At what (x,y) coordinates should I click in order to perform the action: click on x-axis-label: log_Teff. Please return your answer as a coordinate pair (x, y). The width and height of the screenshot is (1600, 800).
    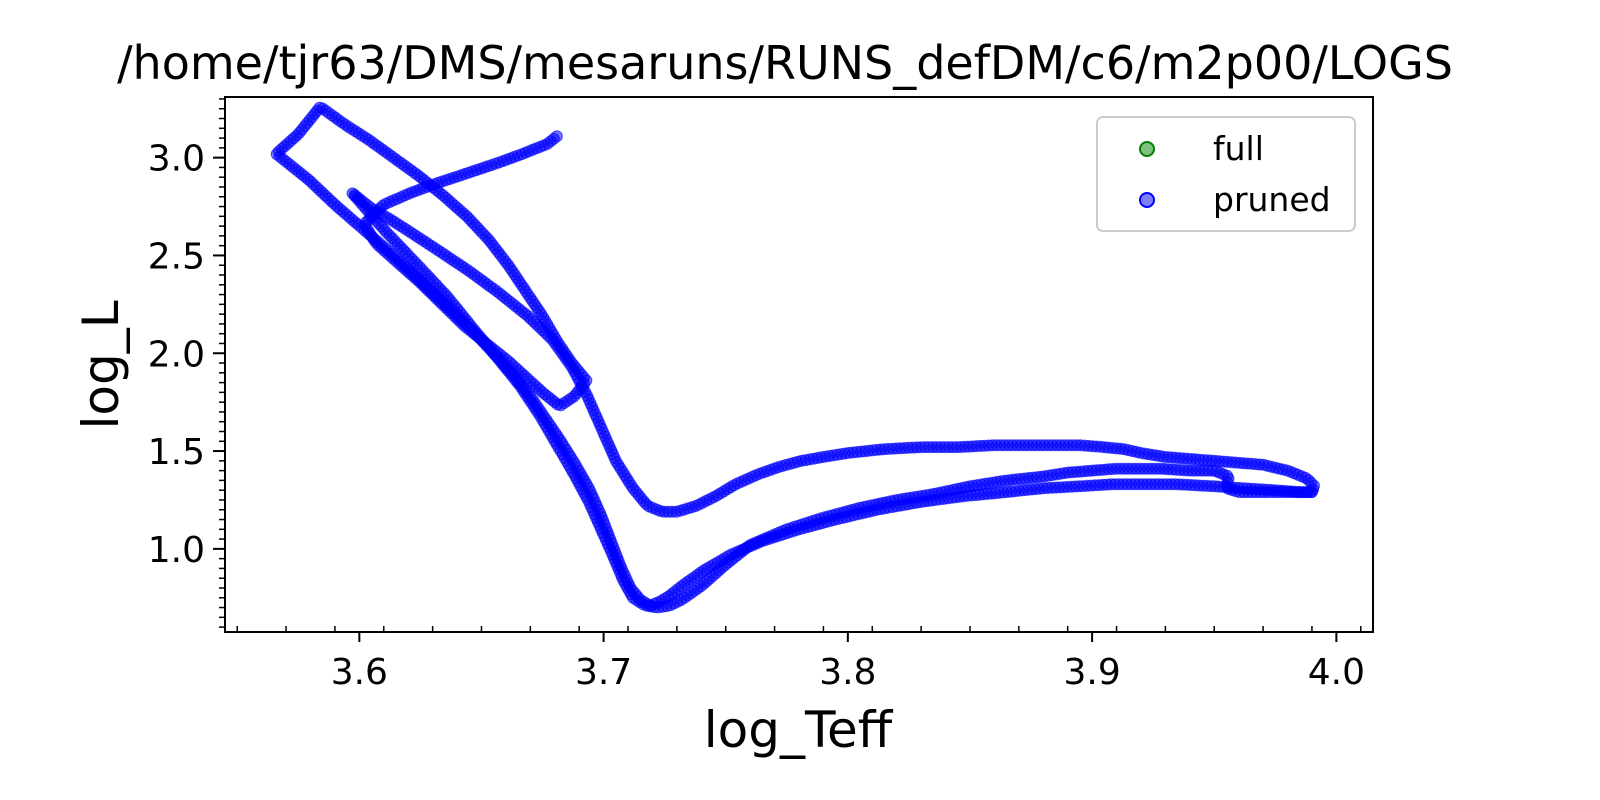
    Looking at the image, I should click on (799, 730).